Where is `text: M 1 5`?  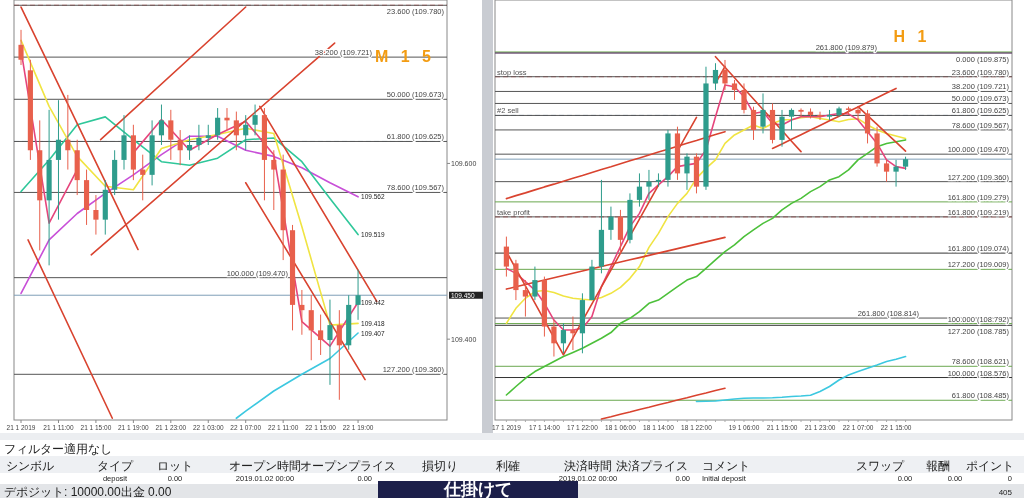
text: M 1 5 is located at coordinates (405, 56).